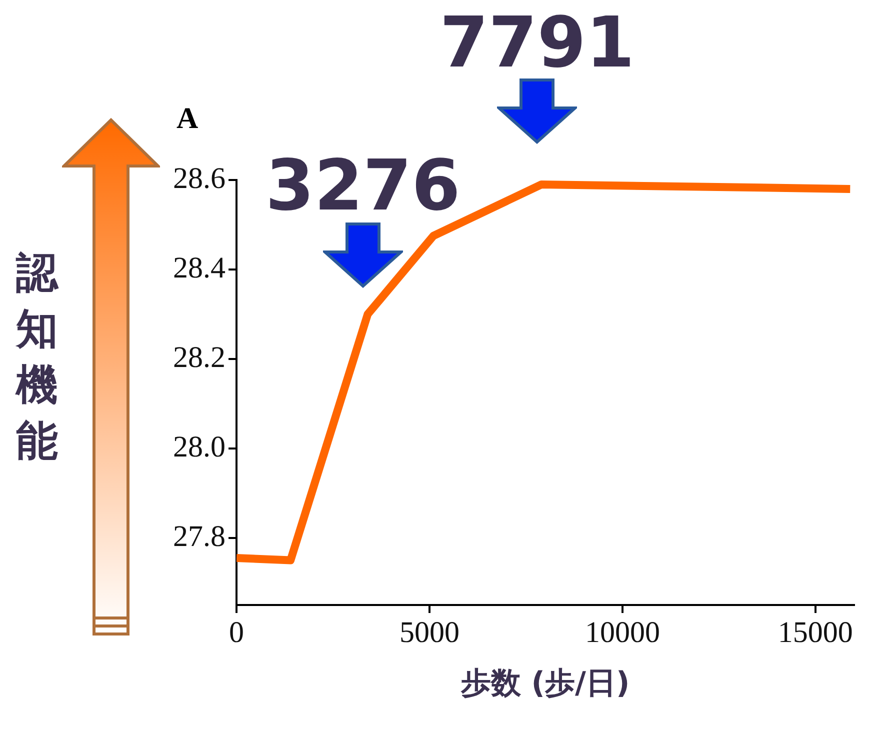 The image size is (870, 737). What do you see at coordinates (187, 118) in the screenshot?
I see `chart-title: A` at bounding box center [187, 118].